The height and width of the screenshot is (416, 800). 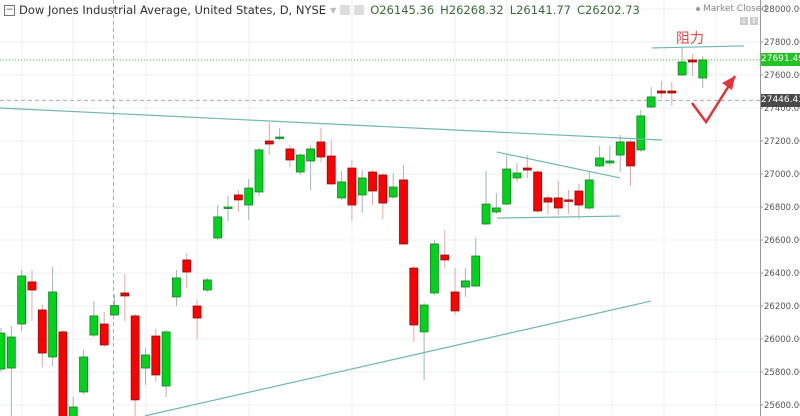 What do you see at coordinates (782, 340) in the screenshot?
I see `y-tick-label: 26000.00` at bounding box center [782, 340].